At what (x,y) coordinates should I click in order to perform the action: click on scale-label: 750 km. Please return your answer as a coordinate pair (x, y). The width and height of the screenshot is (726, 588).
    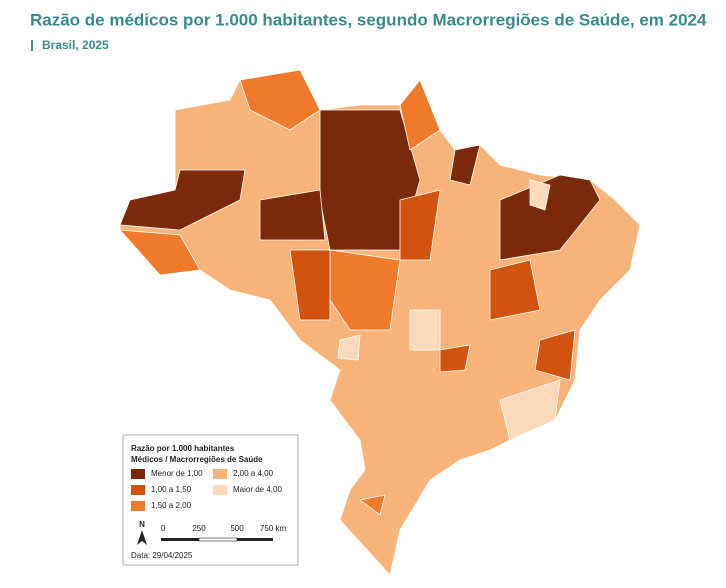
    Looking at the image, I should click on (273, 528).